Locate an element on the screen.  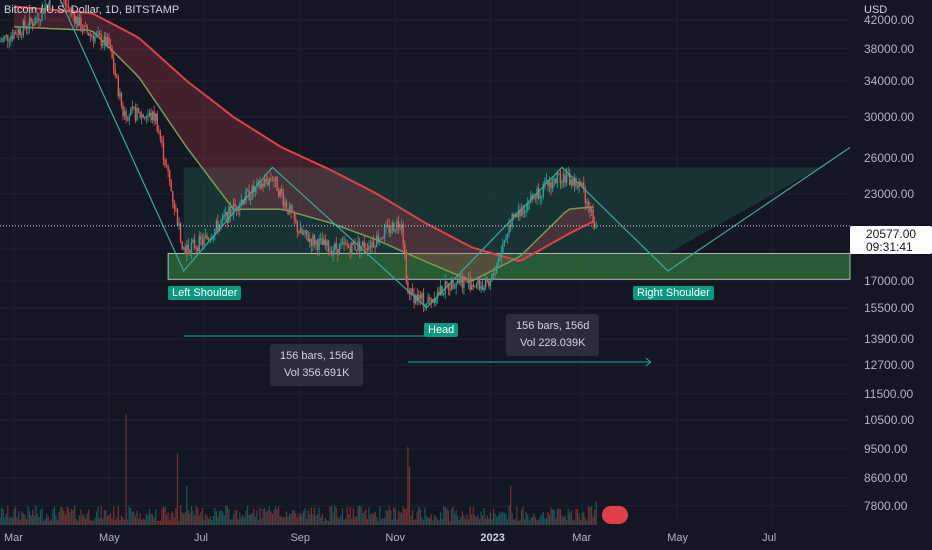
left-shoulder-label: Left Shoulder is located at coordinates (205, 293).